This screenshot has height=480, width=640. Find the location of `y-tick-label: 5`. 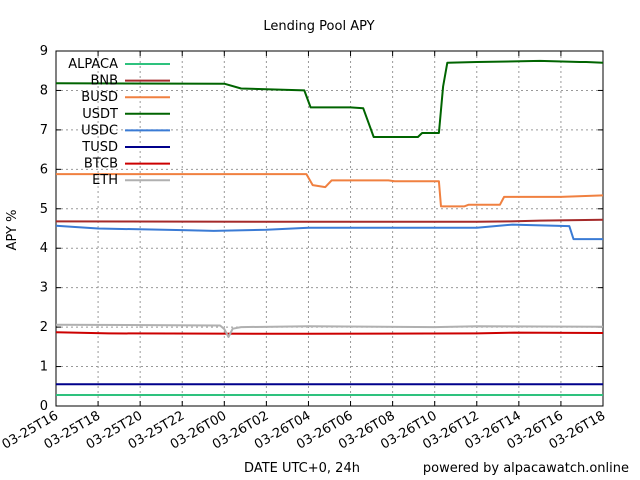

y-tick-label: 5 is located at coordinates (44, 209).